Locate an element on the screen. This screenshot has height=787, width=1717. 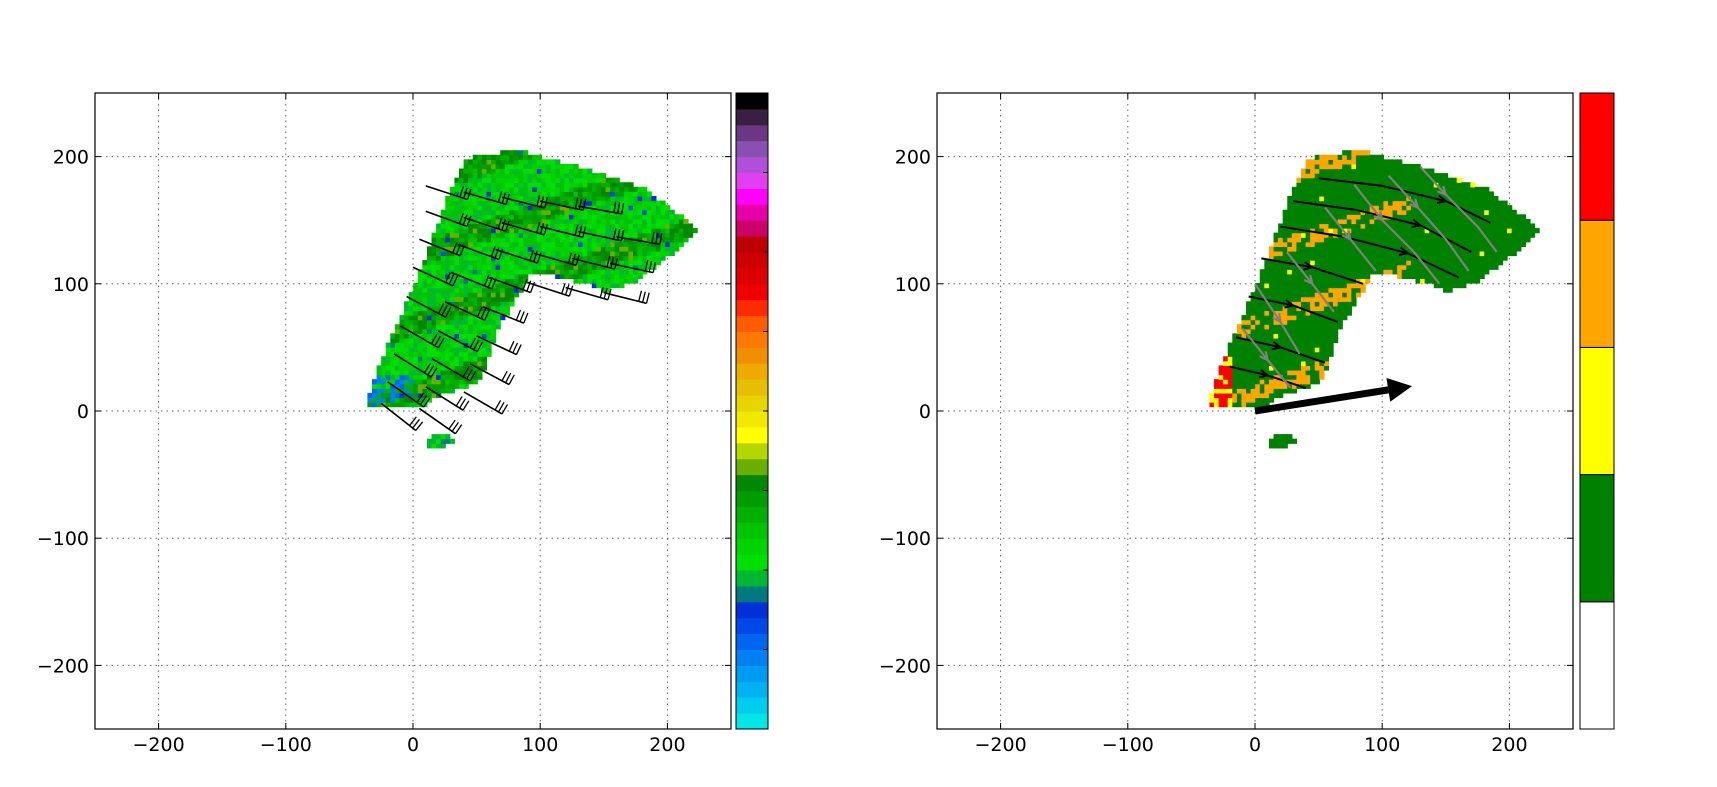
colorbar-segment is located at coordinates (752, 133).